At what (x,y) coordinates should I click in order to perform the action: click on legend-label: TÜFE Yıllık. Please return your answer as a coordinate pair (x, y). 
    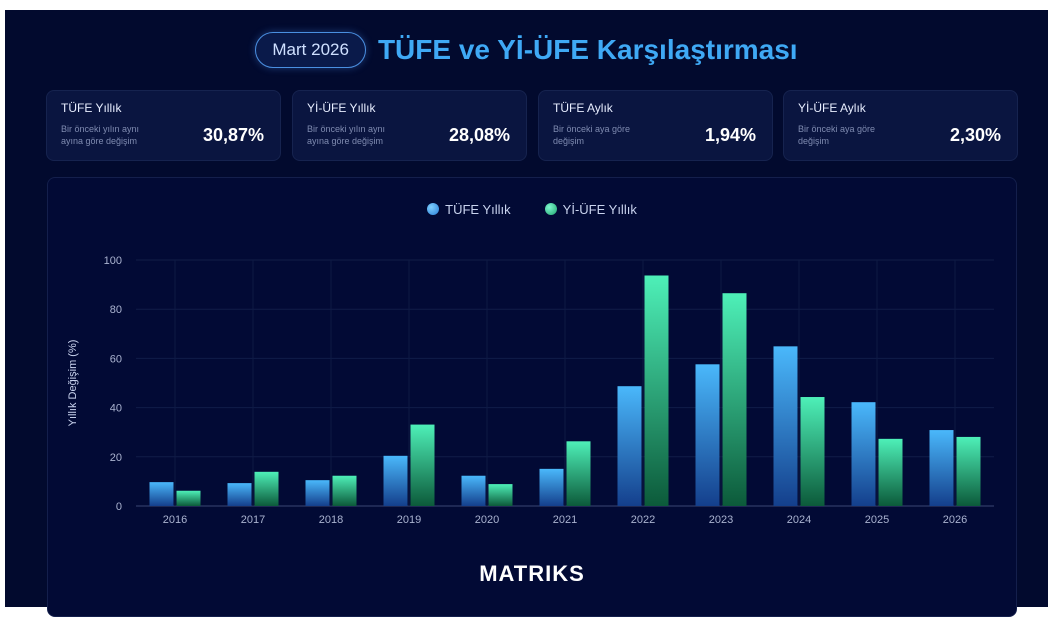
    Looking at the image, I should click on (478, 209).